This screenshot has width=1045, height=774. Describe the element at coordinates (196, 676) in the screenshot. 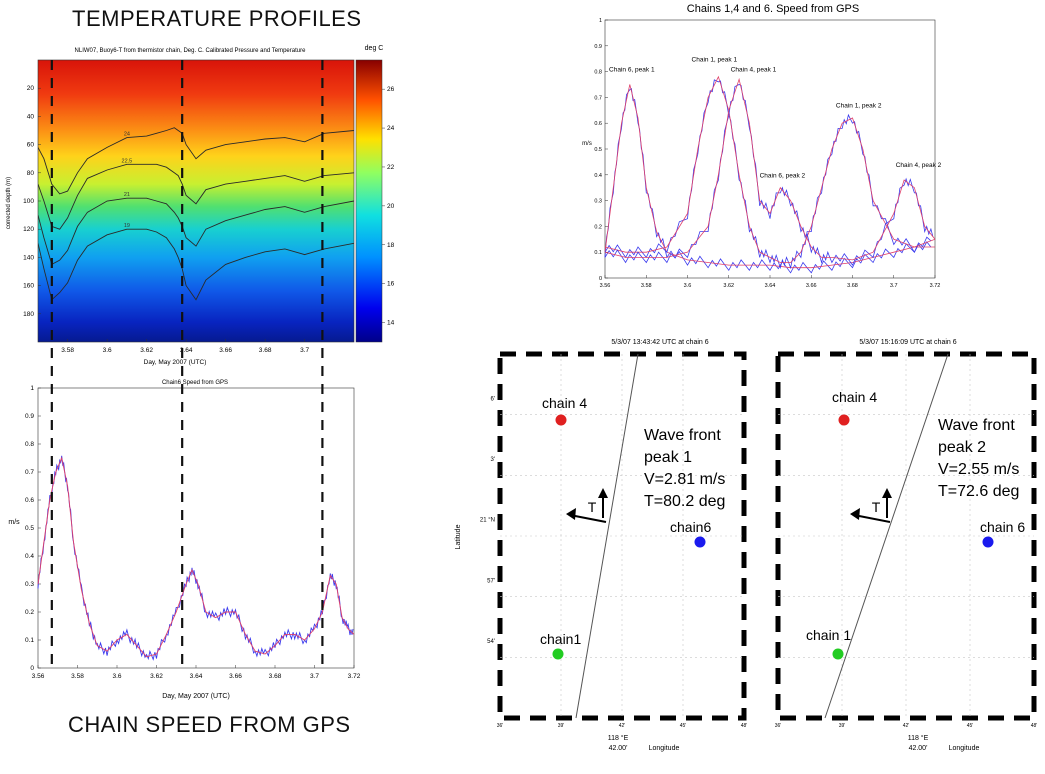

I see `speed-xtick-label: 3.64` at that location.